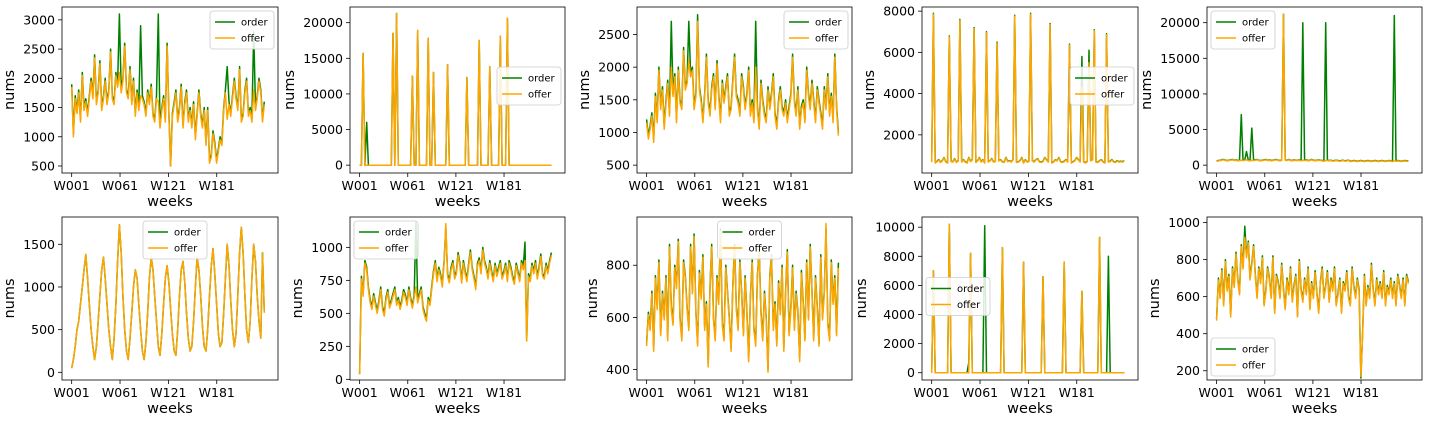 This screenshot has width=1432, height=424. I want to click on y-tick-label: 800, so click(618, 265).